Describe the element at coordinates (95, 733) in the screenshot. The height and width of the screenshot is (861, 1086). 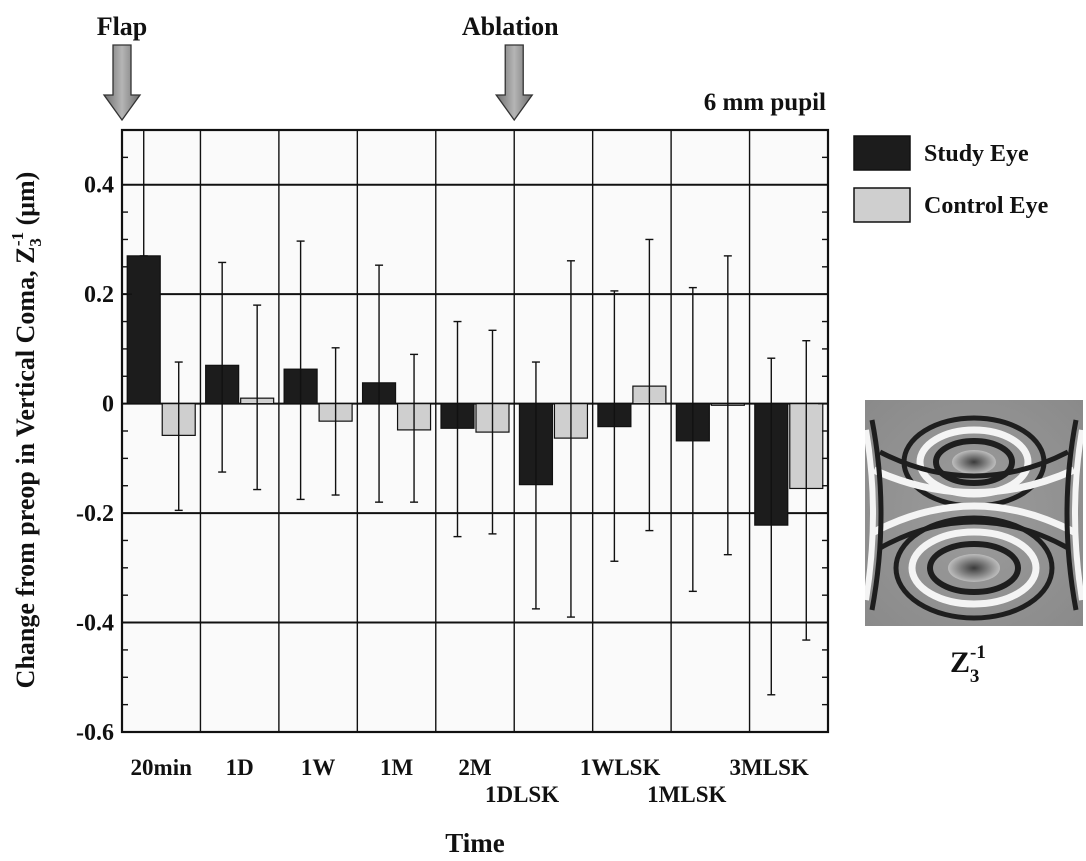
I see `y-tick-label: -0.6` at that location.